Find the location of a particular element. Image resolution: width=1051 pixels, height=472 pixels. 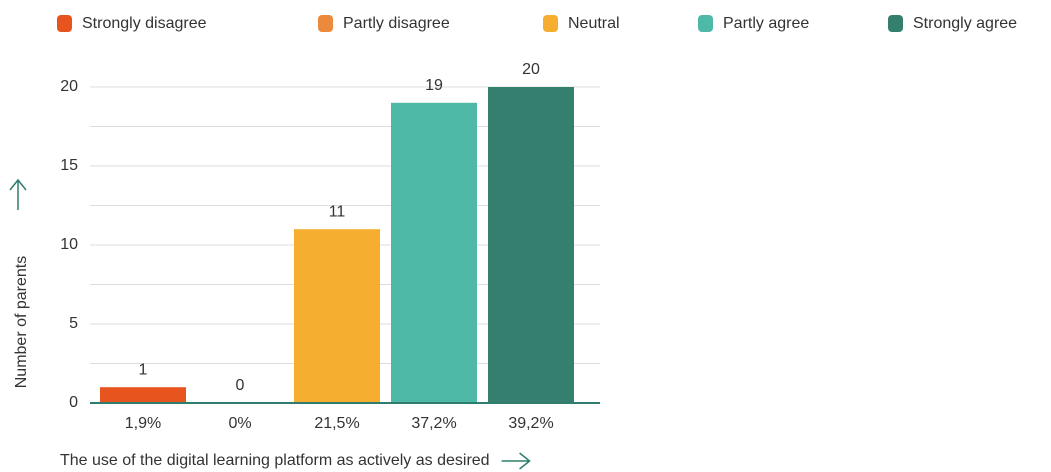

data-label: 19 is located at coordinates (434, 85).